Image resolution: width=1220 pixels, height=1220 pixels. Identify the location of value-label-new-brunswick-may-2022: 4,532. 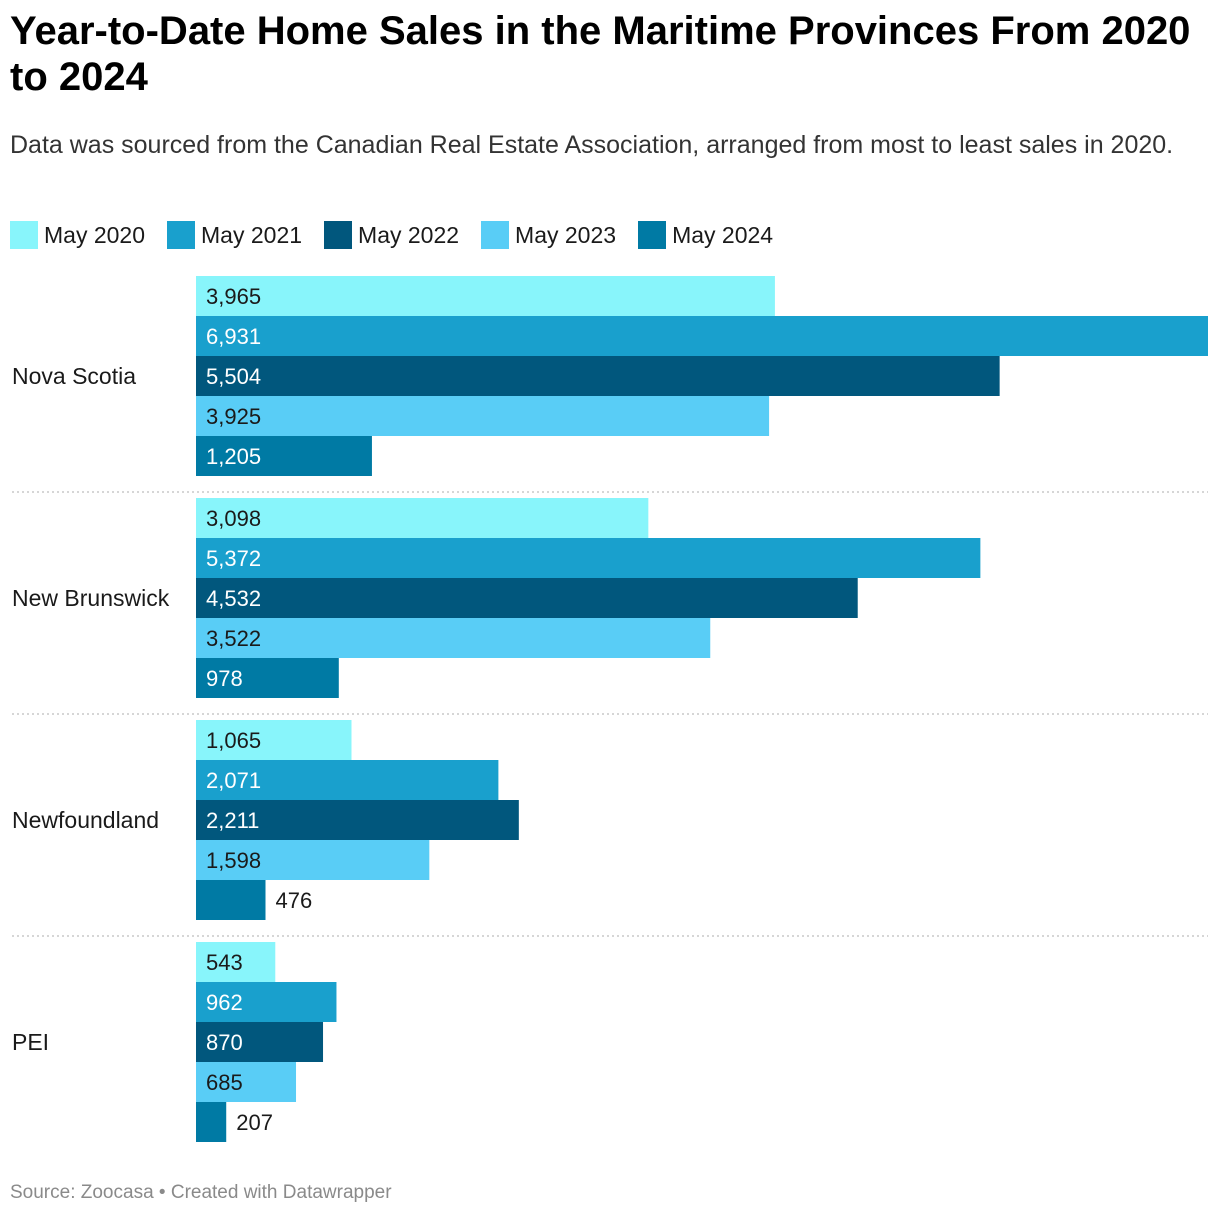
(233, 598).